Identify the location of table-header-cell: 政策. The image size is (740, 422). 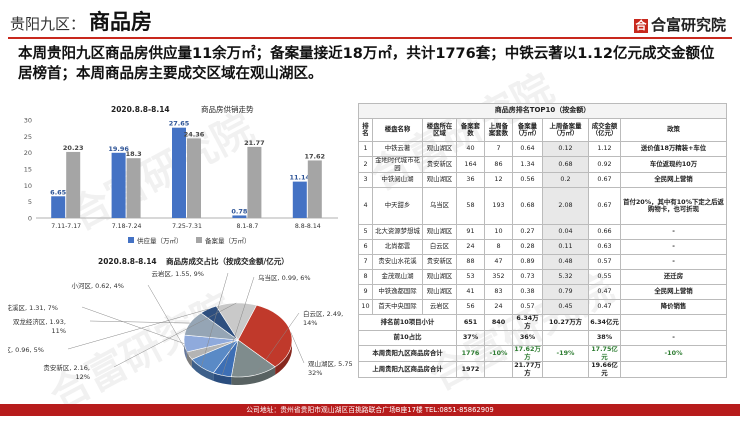
(673, 130).